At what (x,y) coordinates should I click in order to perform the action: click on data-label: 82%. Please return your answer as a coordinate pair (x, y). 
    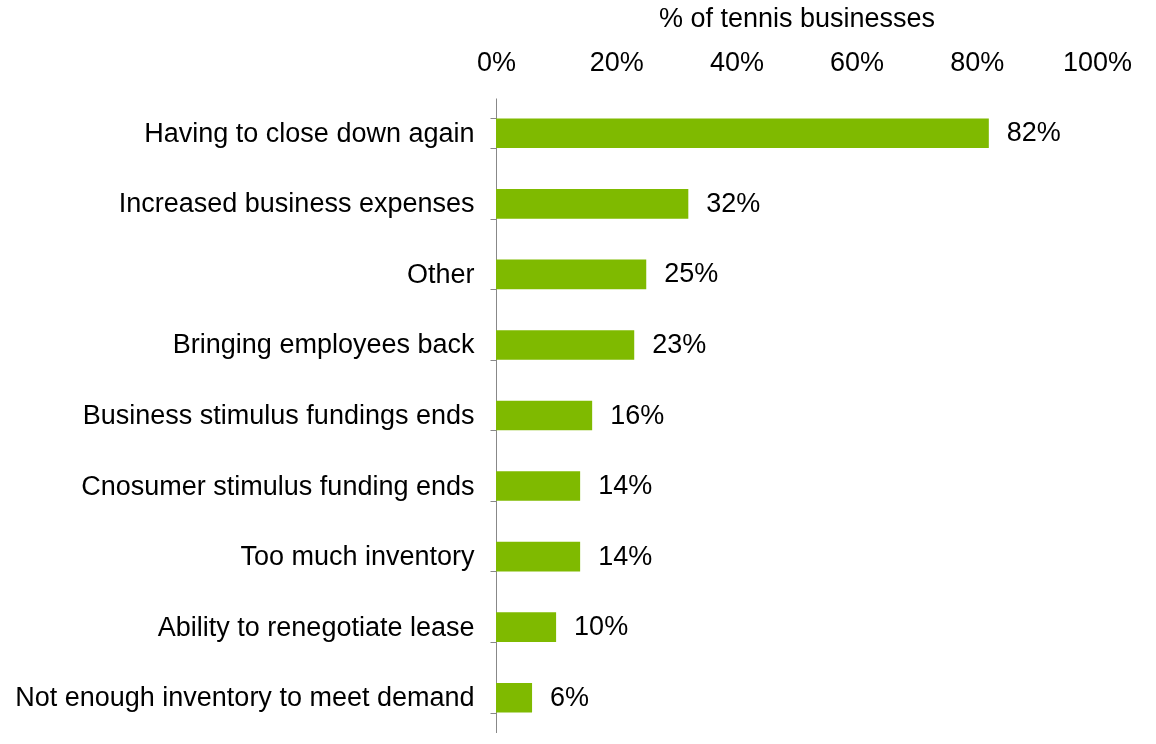
    Looking at the image, I should click on (1033, 132).